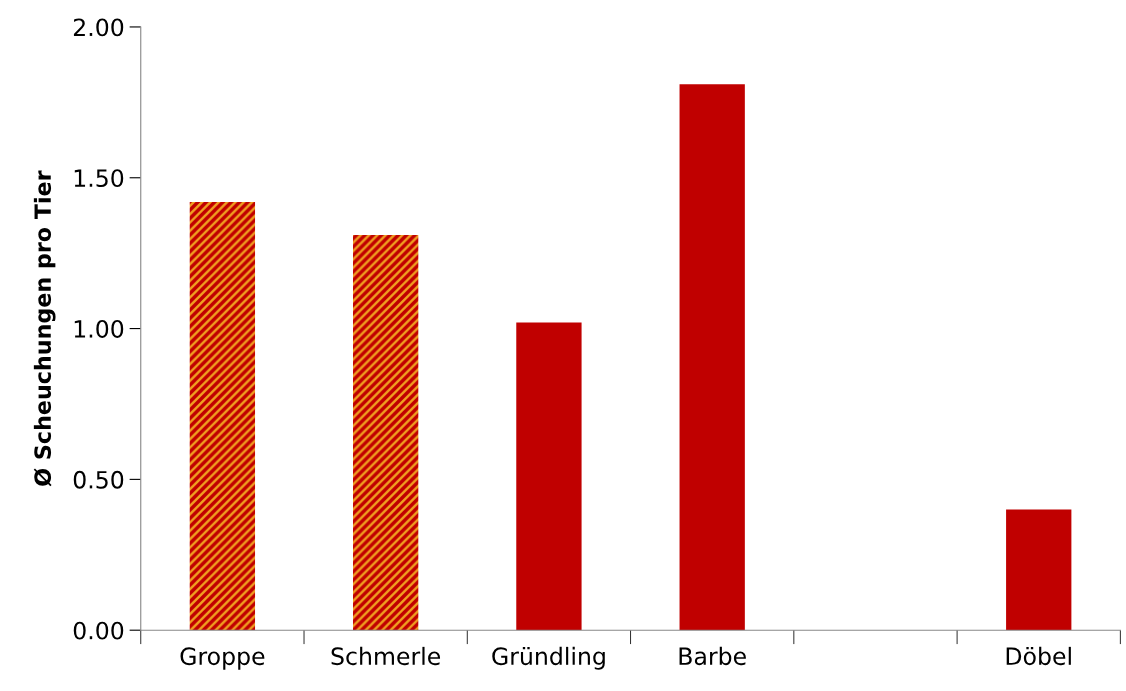 The image size is (1126, 691). Describe the element at coordinates (98, 479) in the screenshot. I see `y-tick-label: 0.50` at that location.